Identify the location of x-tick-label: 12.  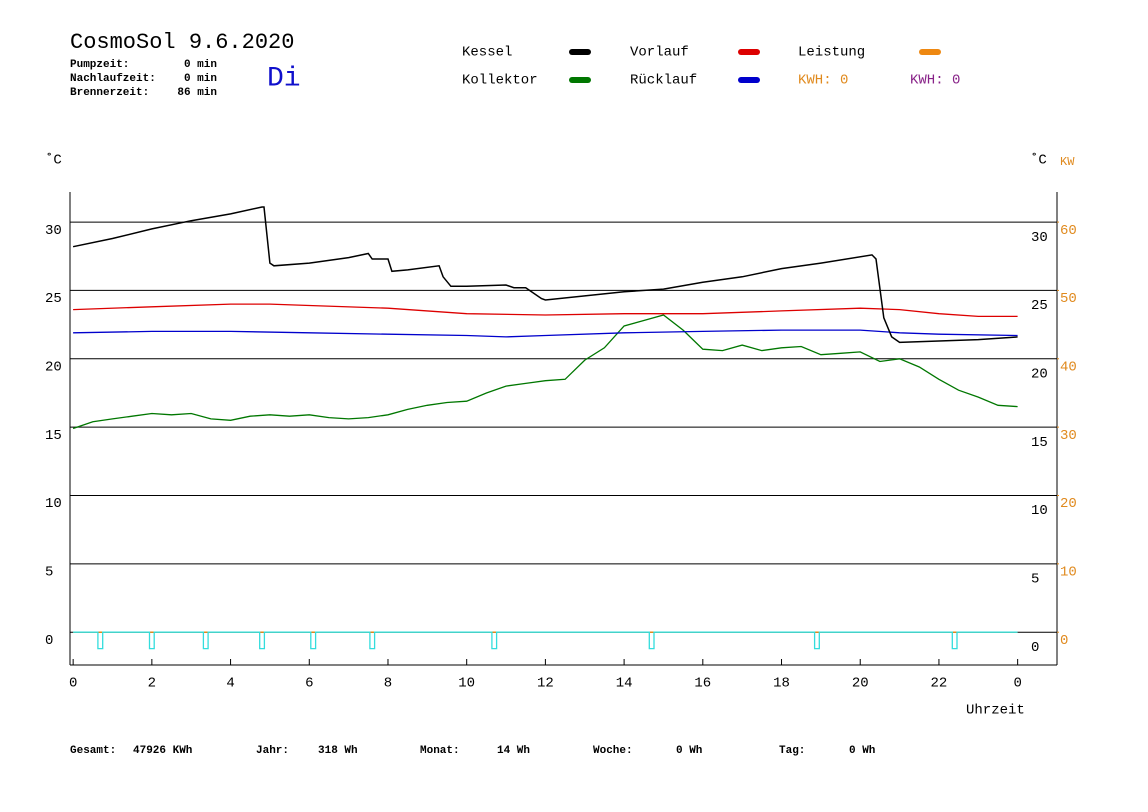
(545, 684).